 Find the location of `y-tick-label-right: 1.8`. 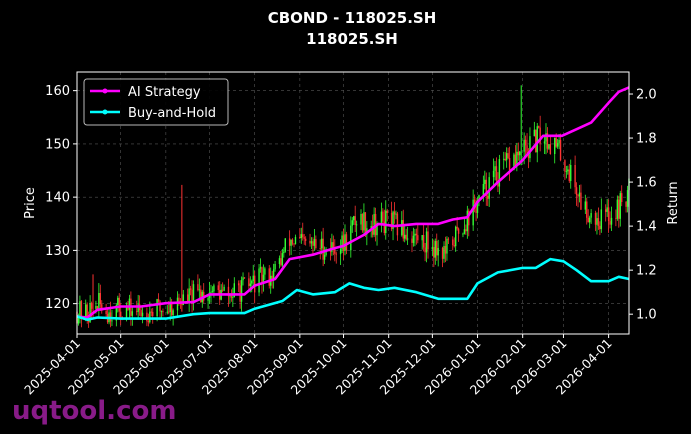

y-tick-label-right: 1.8 is located at coordinates (646, 139).